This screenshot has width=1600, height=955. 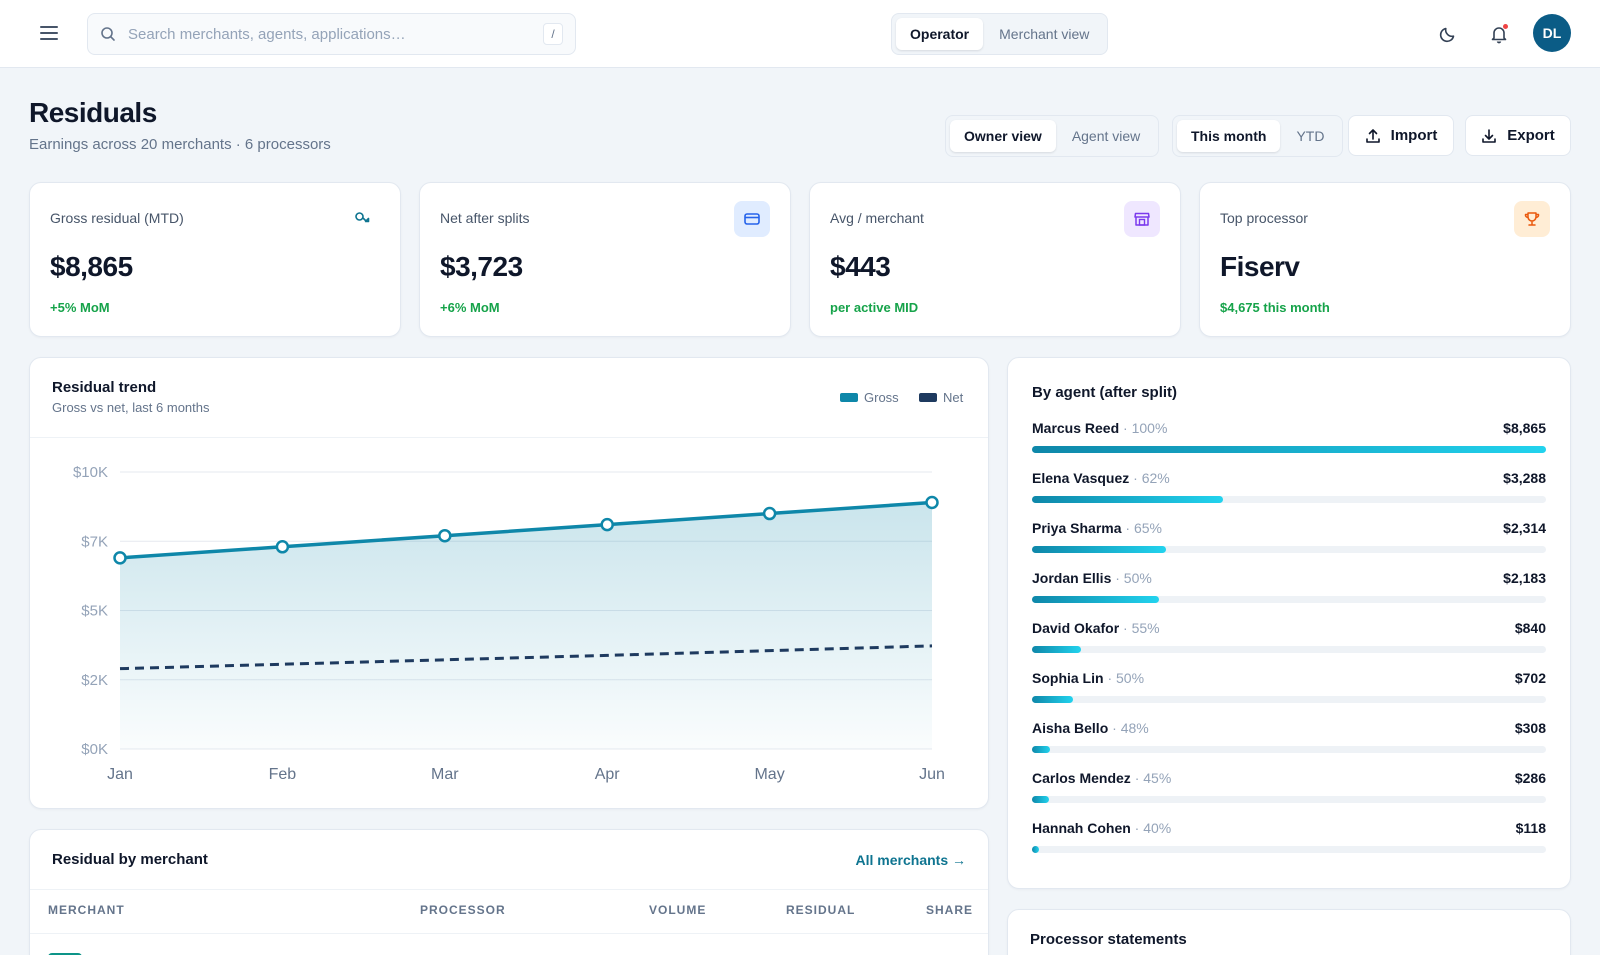 I want to click on processor-statements-title: Processor statements, so click(x=1108, y=939).